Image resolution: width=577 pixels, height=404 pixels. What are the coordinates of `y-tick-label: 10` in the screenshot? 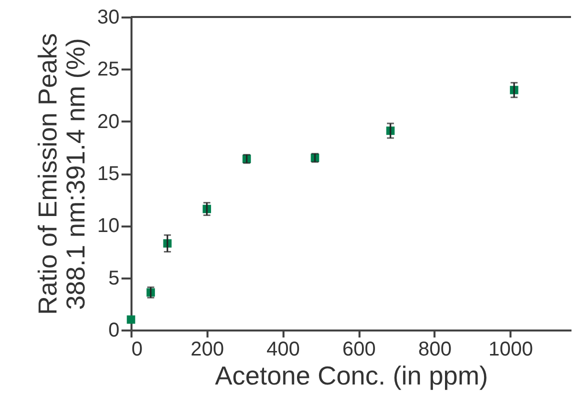 It's located at (108, 226).